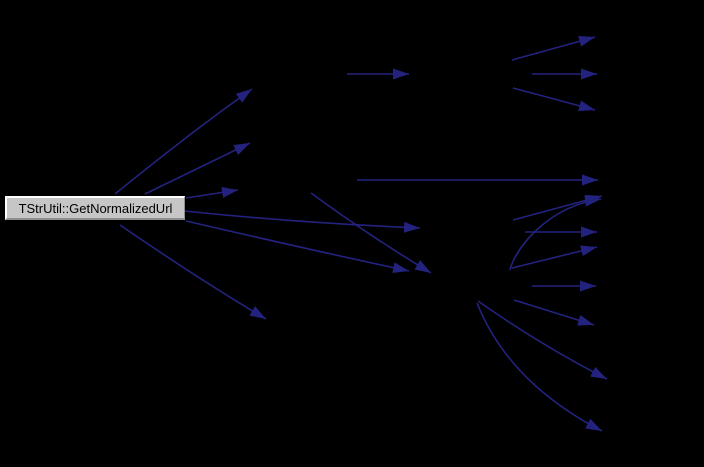  What do you see at coordinates (554, 99) in the screenshot?
I see `edge-topright-fan-down` at bounding box center [554, 99].